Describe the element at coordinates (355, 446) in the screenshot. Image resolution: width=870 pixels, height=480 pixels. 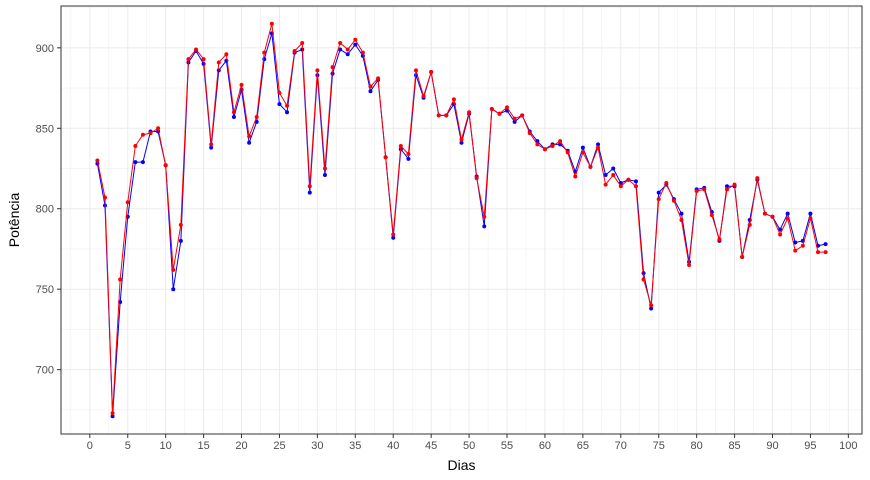
I see `x-tick-label: 35` at that location.